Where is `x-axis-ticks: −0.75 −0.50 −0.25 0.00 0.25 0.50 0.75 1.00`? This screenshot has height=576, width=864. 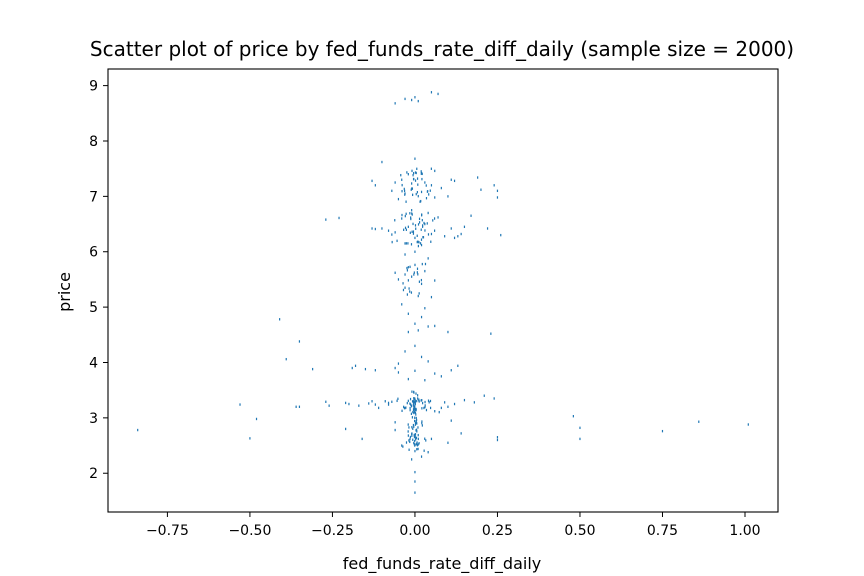 x-axis-ticks: −0.75 −0.50 −0.25 0.00 0.25 0.50 0.75 1.00 is located at coordinates (453, 525).